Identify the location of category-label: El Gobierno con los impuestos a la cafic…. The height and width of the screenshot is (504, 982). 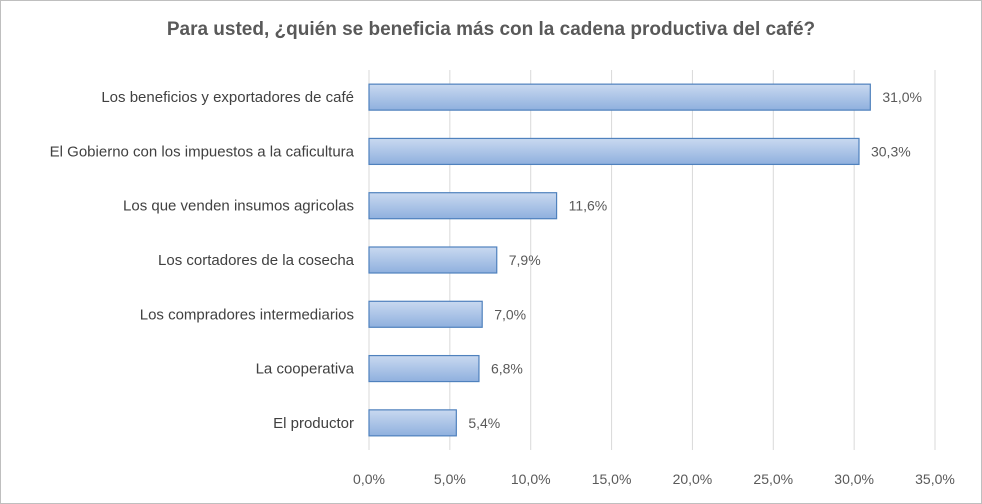
(202, 151).